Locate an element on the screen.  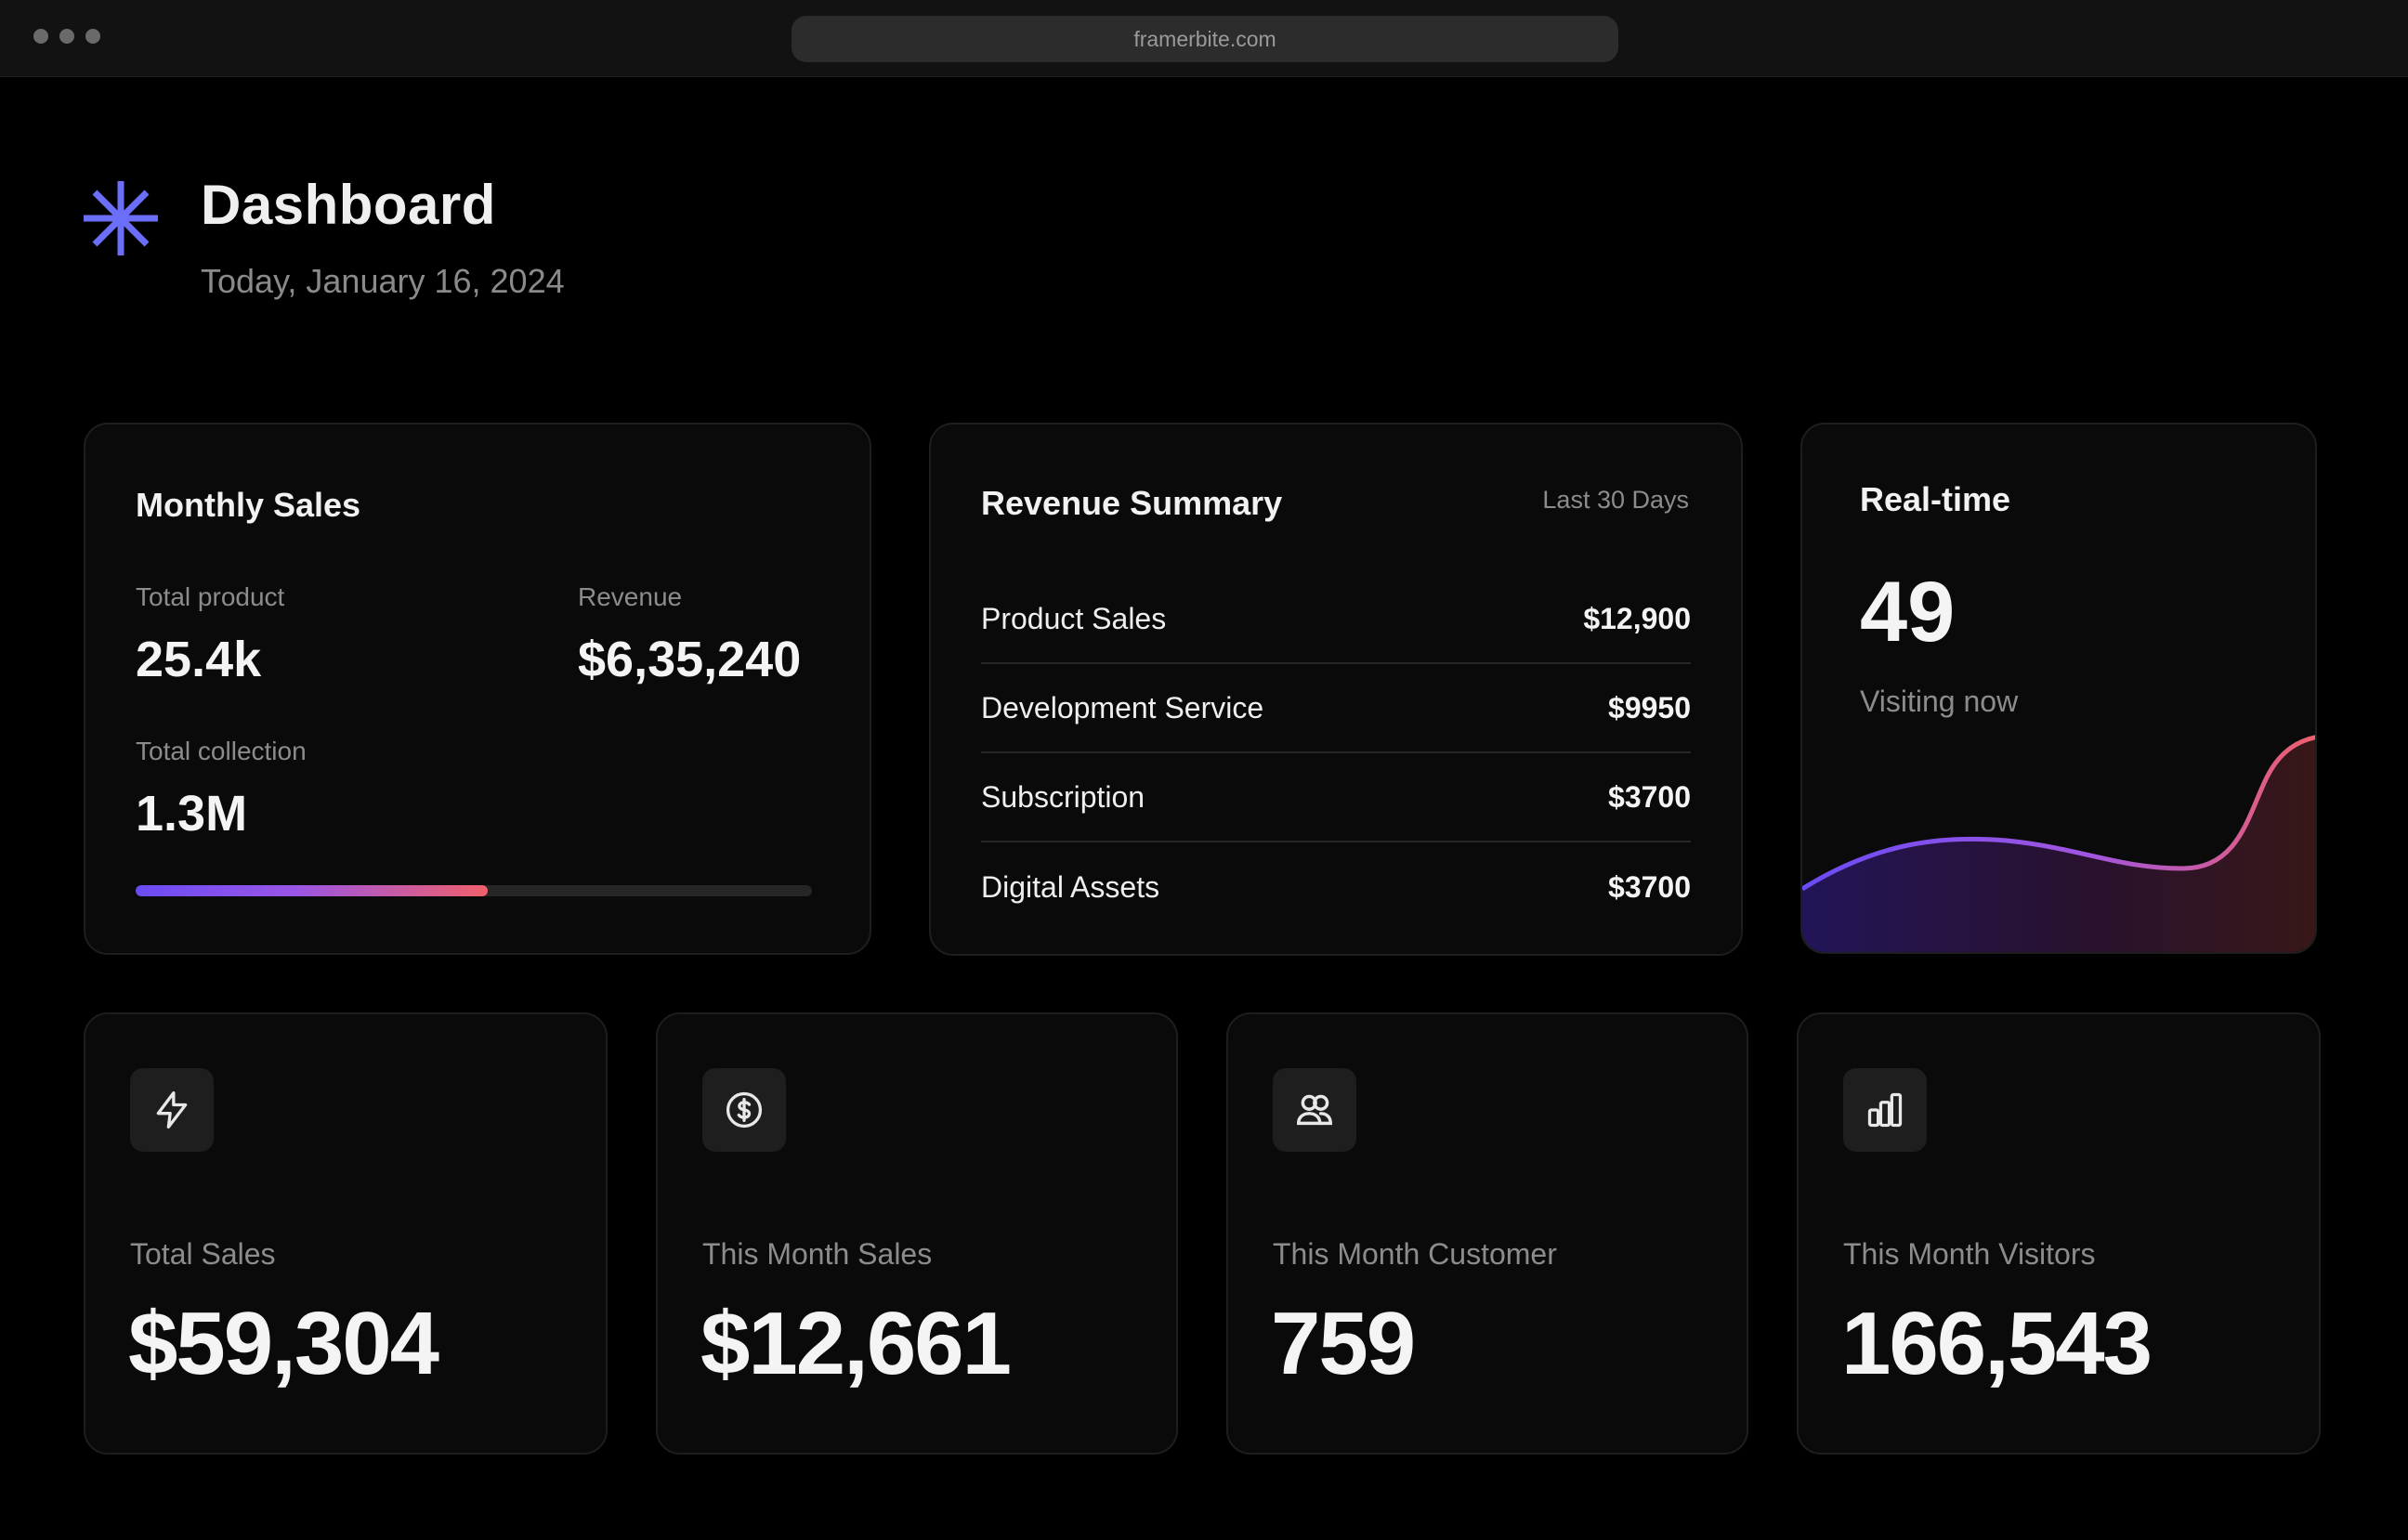
revenue-row: Product Sales $12,900 is located at coordinates (1336, 619).